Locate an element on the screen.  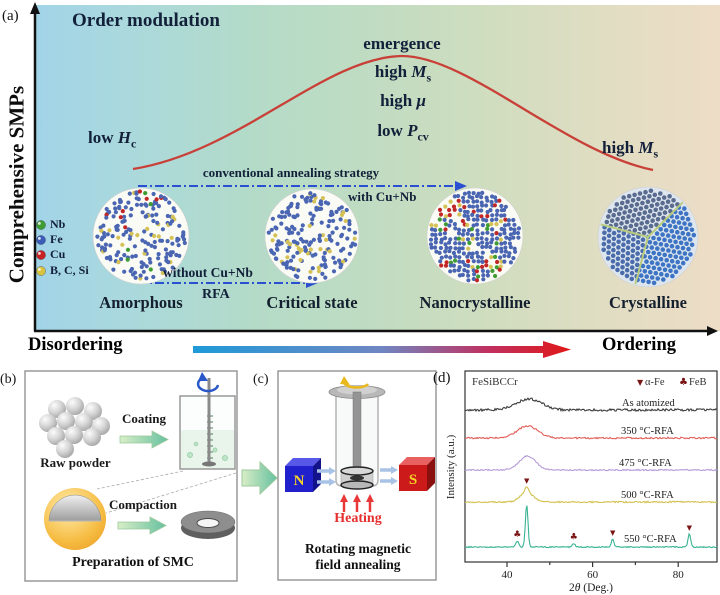
x-axis-ticks is located at coordinates (592, 564).